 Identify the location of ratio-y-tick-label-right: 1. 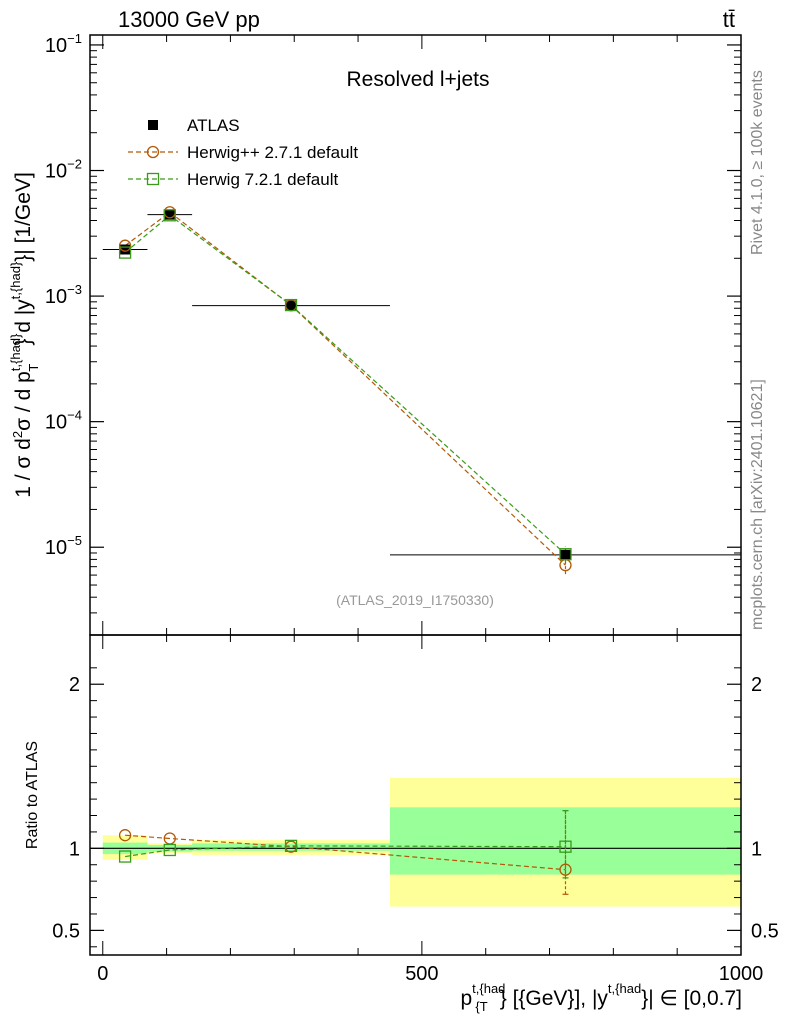
(756, 849).